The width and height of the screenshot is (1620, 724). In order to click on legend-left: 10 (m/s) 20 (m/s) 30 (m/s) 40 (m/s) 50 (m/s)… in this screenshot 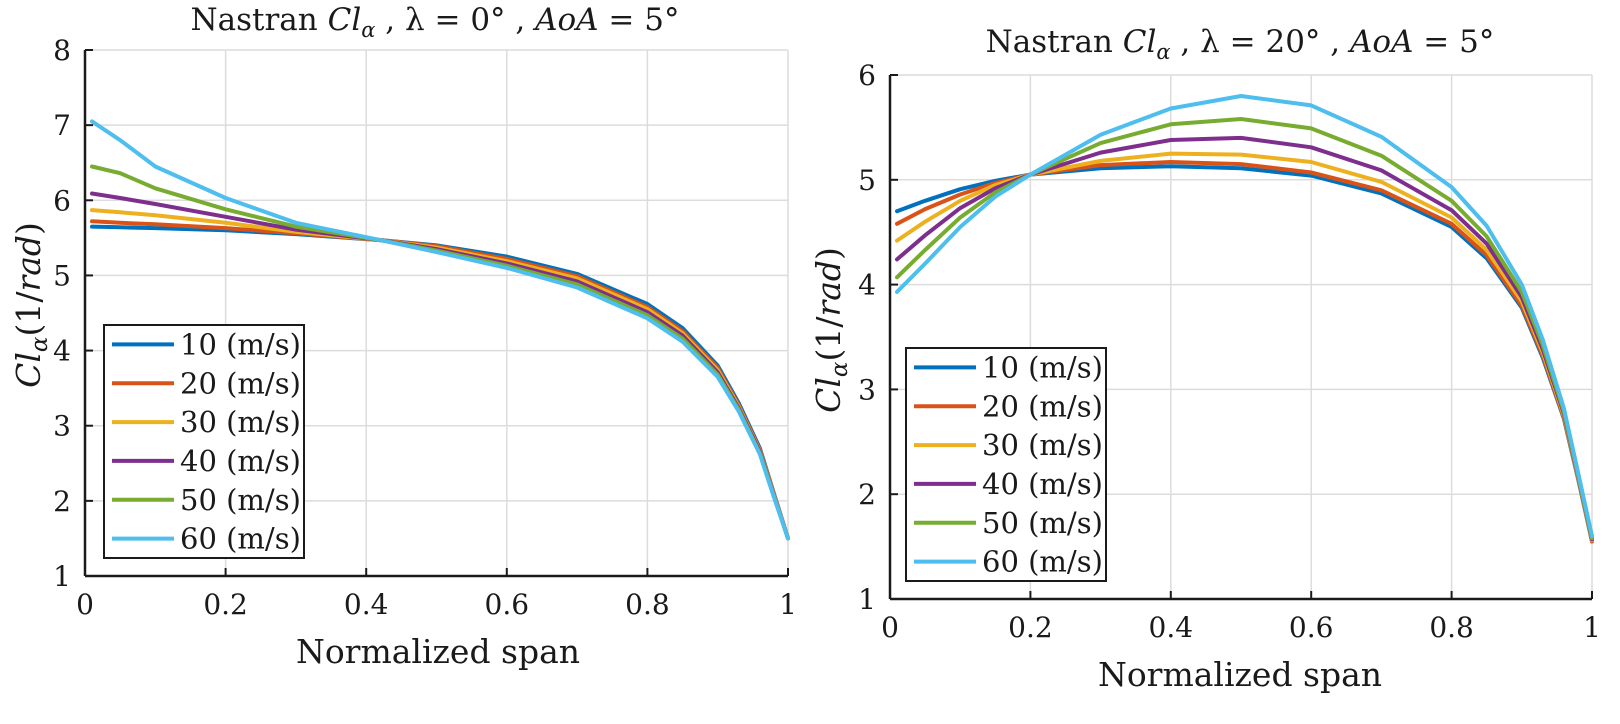, I will do `click(204, 441)`.